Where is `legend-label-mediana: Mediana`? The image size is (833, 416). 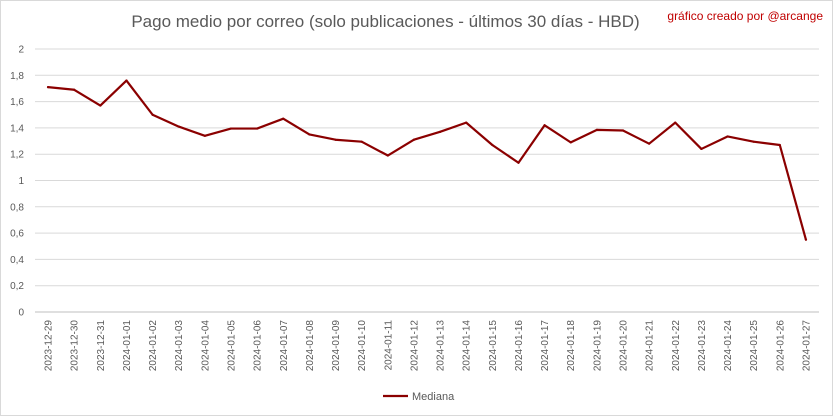
legend-label-mediana: Mediana is located at coordinates (433, 397).